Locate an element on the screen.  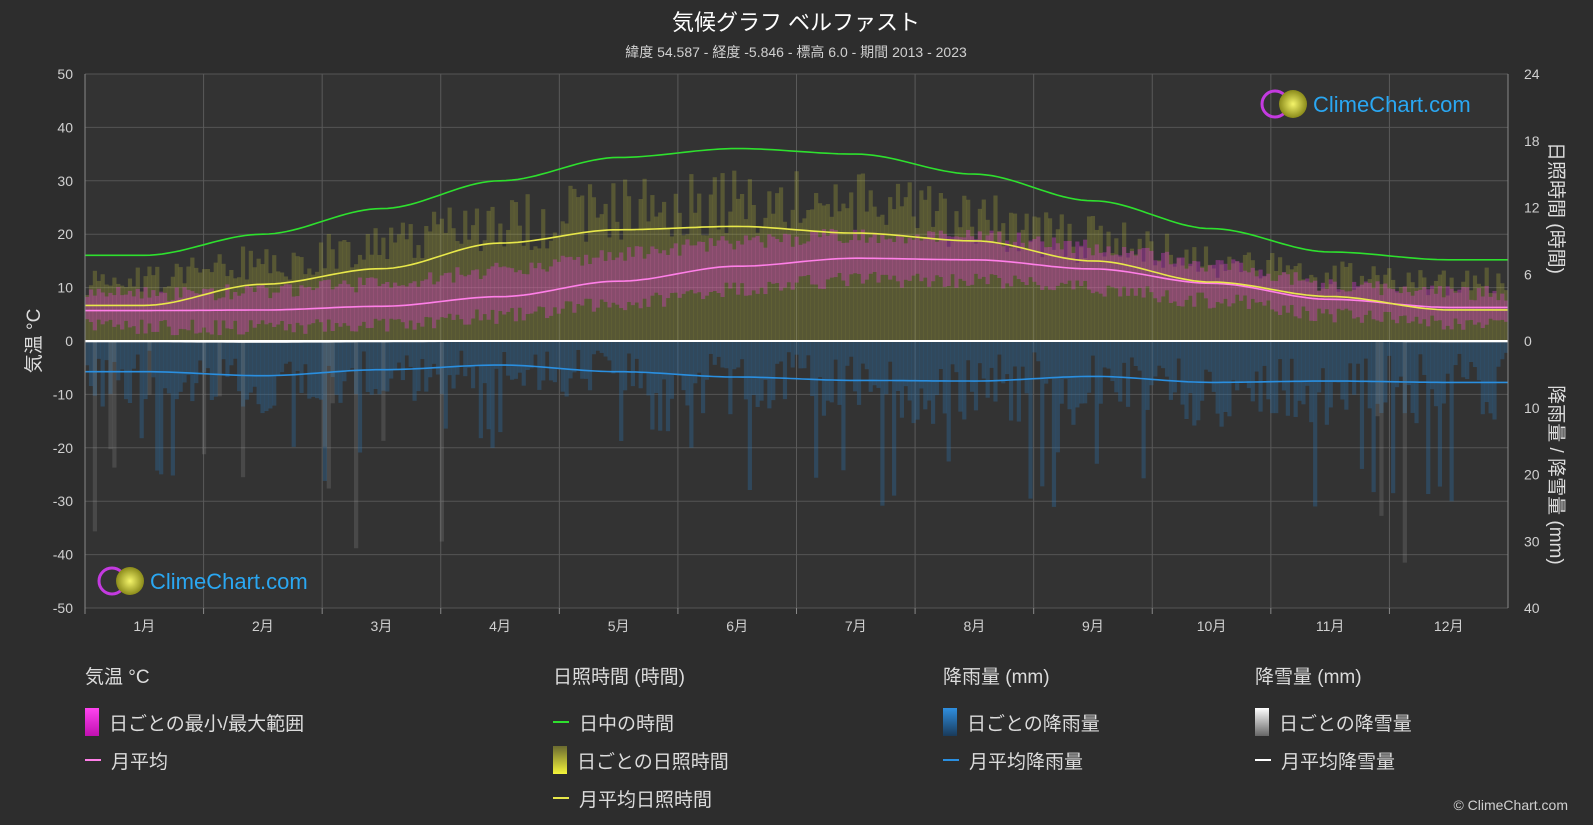
legend-label: 日中の時間 is located at coordinates (627, 724).